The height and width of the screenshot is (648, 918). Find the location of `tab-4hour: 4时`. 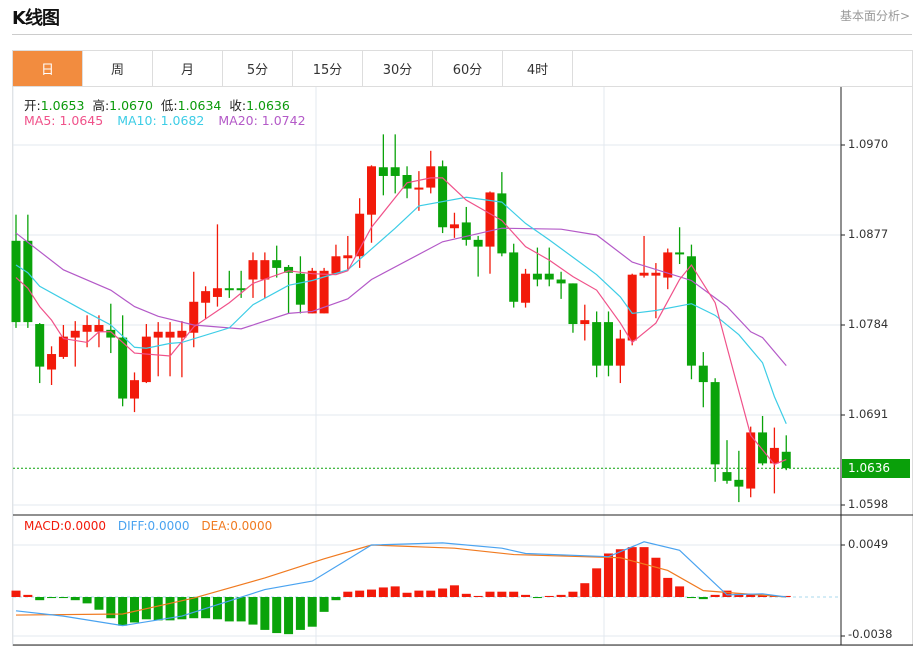

tab-4hour: 4时 is located at coordinates (538, 68).